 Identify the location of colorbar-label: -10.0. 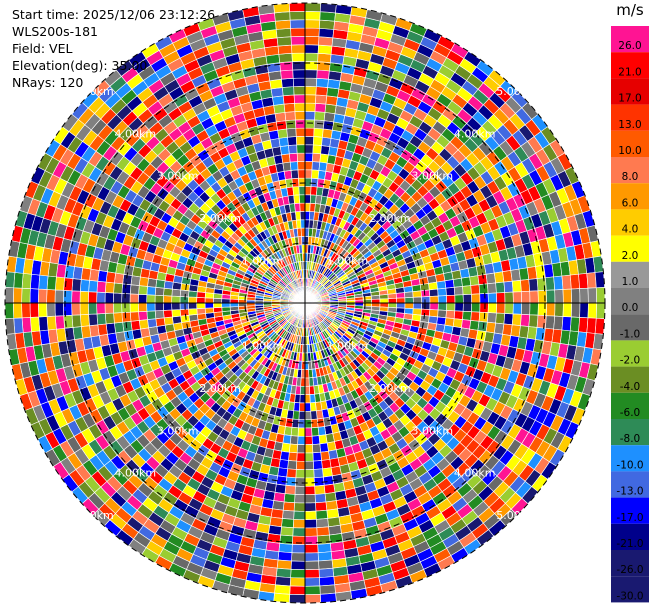
(629, 465).